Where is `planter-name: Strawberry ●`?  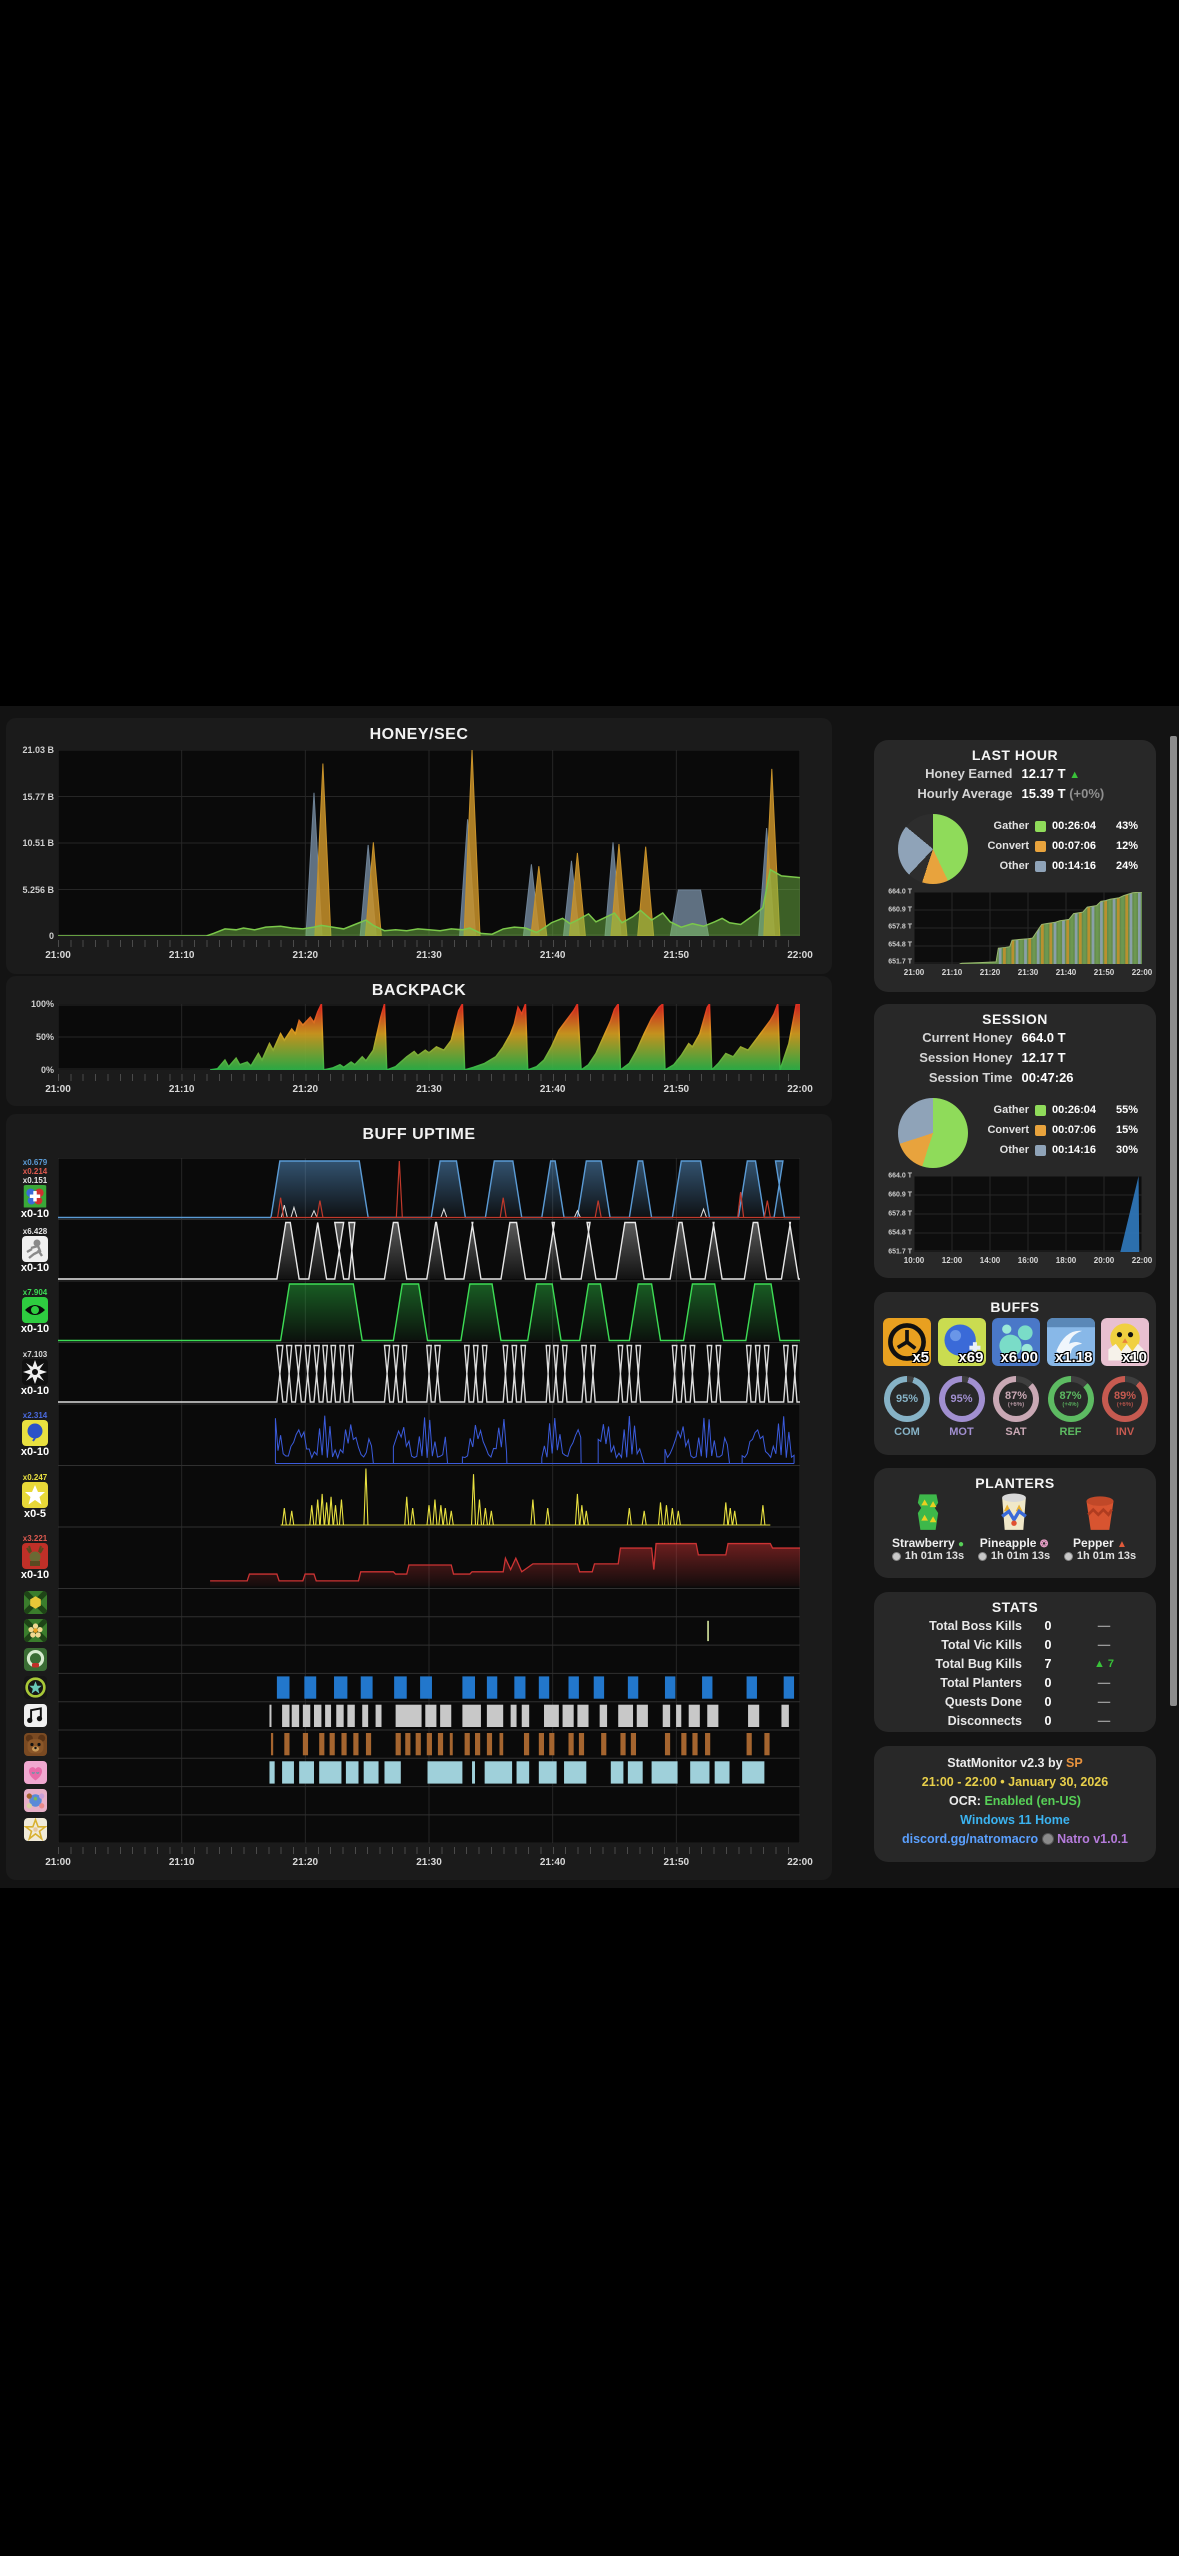 planter-name: Strawberry ● is located at coordinates (928, 1543).